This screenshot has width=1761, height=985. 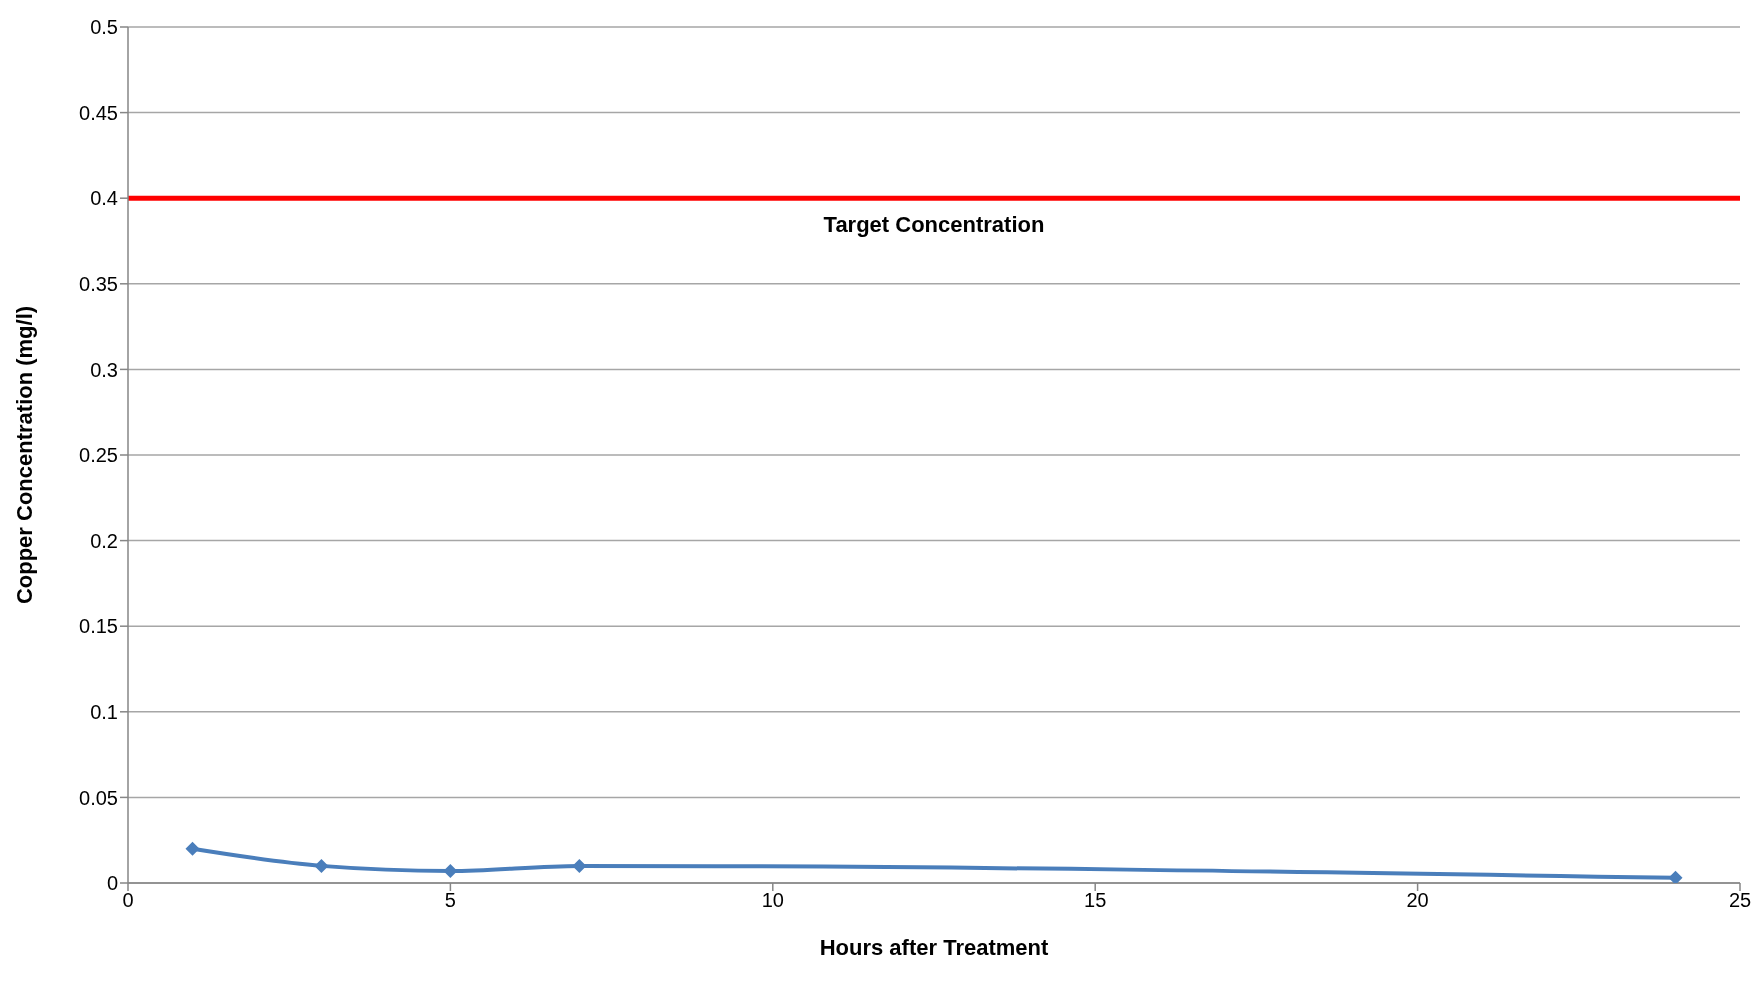 I want to click on y-tick-label: 0.05, so click(x=98, y=797).